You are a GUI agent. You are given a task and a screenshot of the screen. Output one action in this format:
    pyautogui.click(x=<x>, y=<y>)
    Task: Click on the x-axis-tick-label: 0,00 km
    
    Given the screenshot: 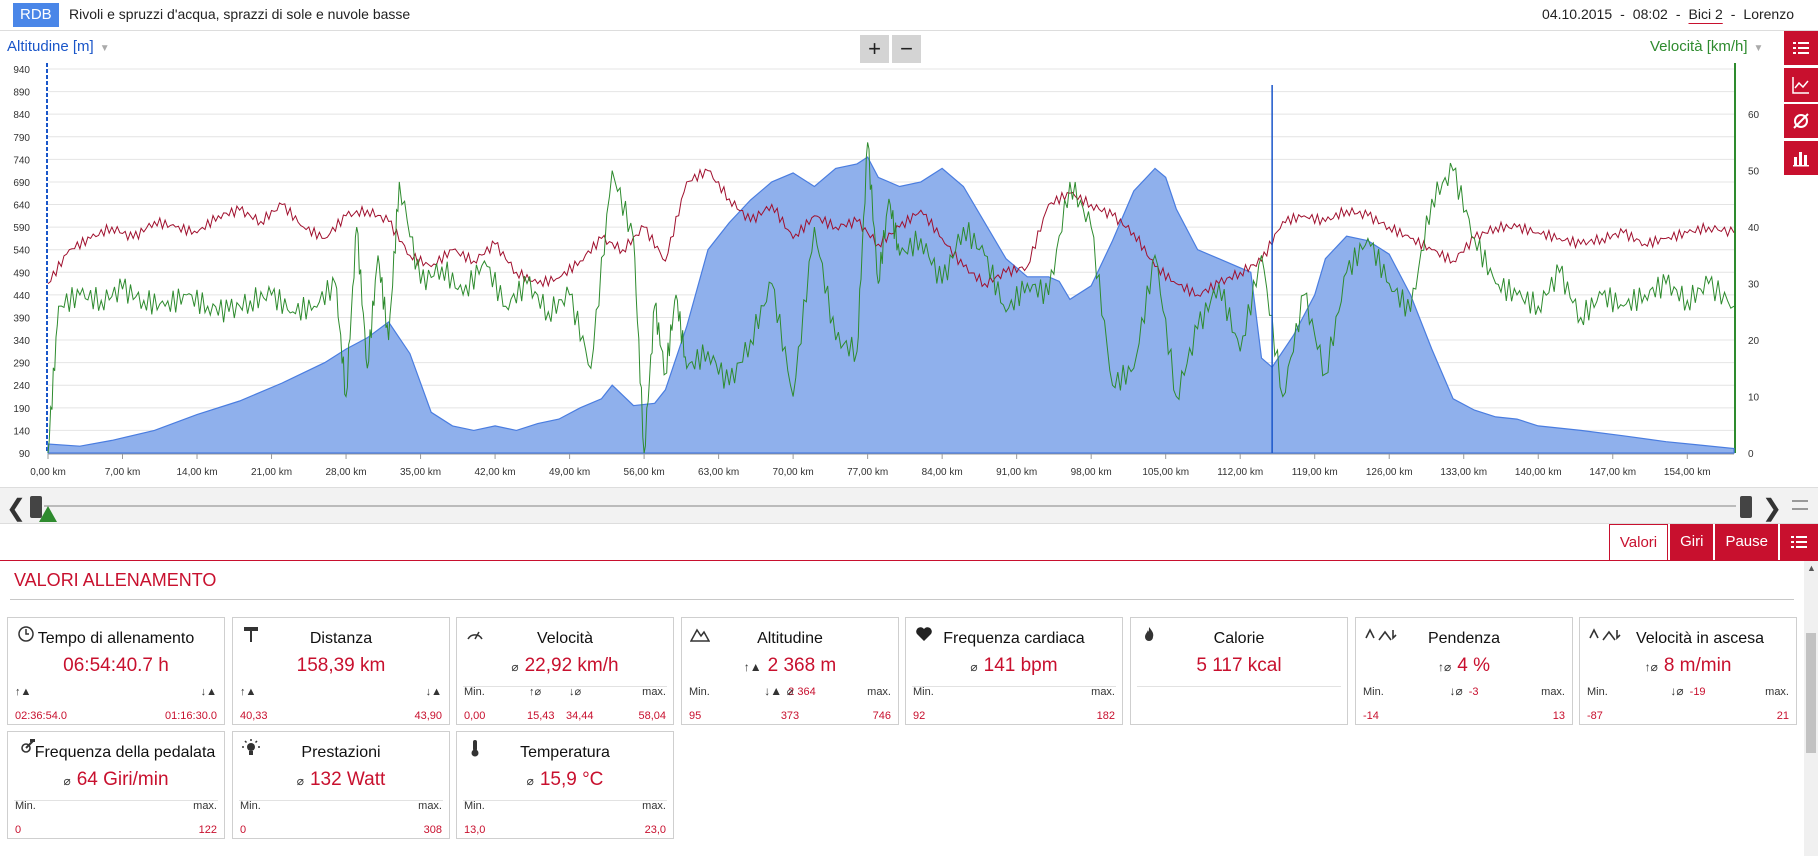 What is the action you would take?
    pyautogui.click(x=48, y=472)
    